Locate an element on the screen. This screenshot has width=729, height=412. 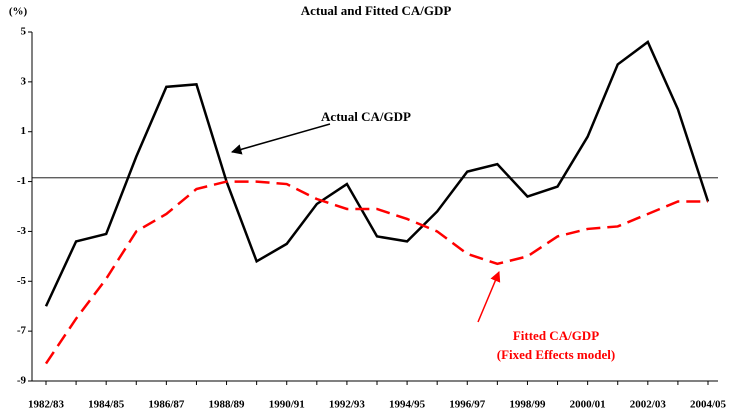
x-tick-label: 1996/97 is located at coordinates (467, 405).